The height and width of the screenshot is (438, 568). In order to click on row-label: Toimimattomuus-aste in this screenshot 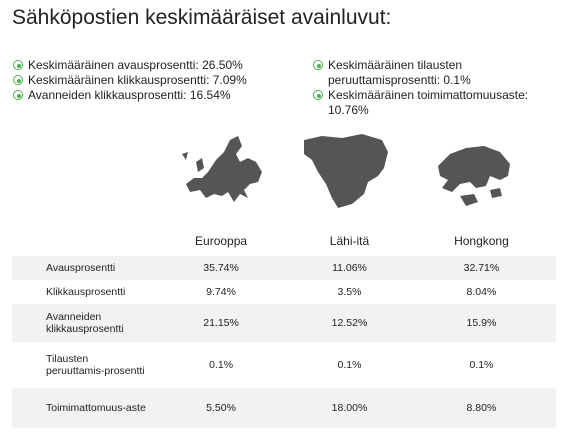, I will do `click(81, 408)`.